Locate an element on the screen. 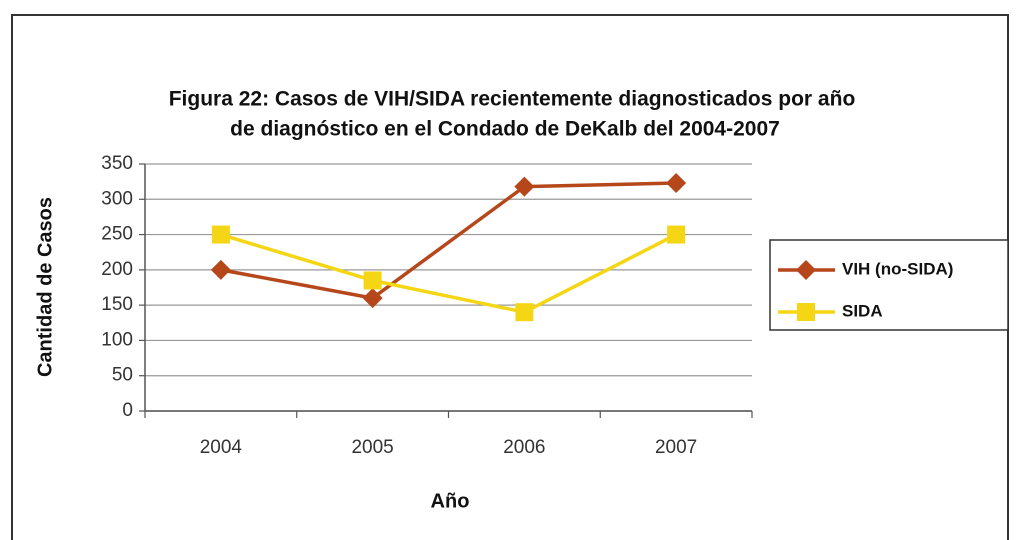  y-tick-label: 0 is located at coordinates (127, 410).